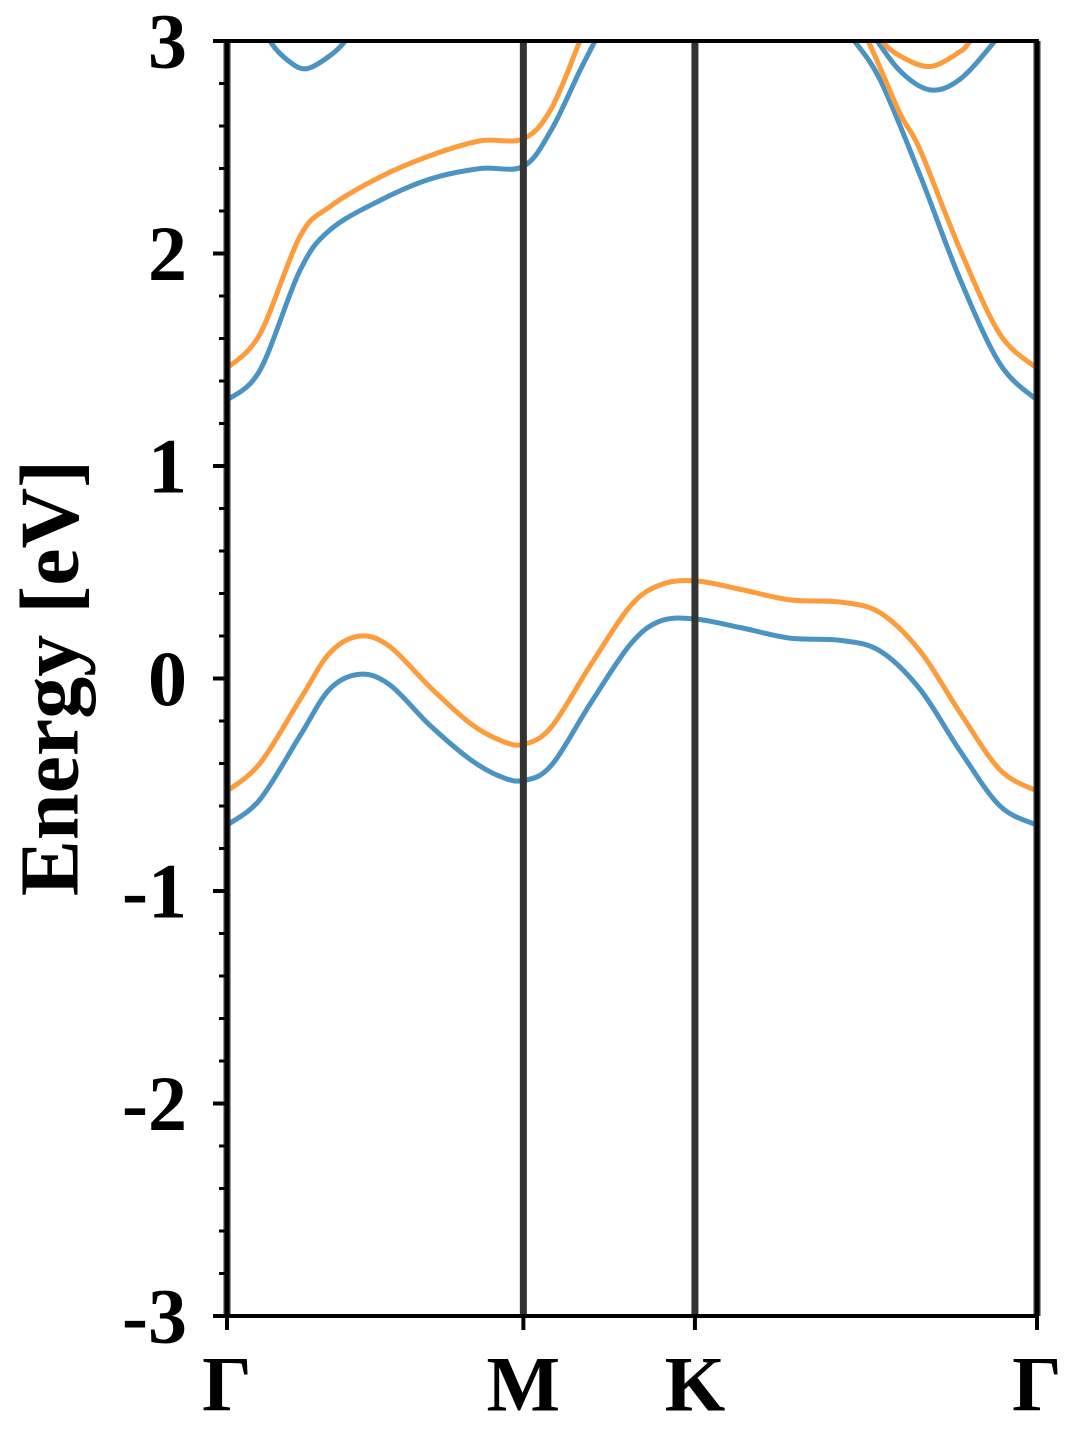 The height and width of the screenshot is (1440, 1080). Describe the element at coordinates (167, 253) in the screenshot. I see `y-tick-label: 2` at that location.